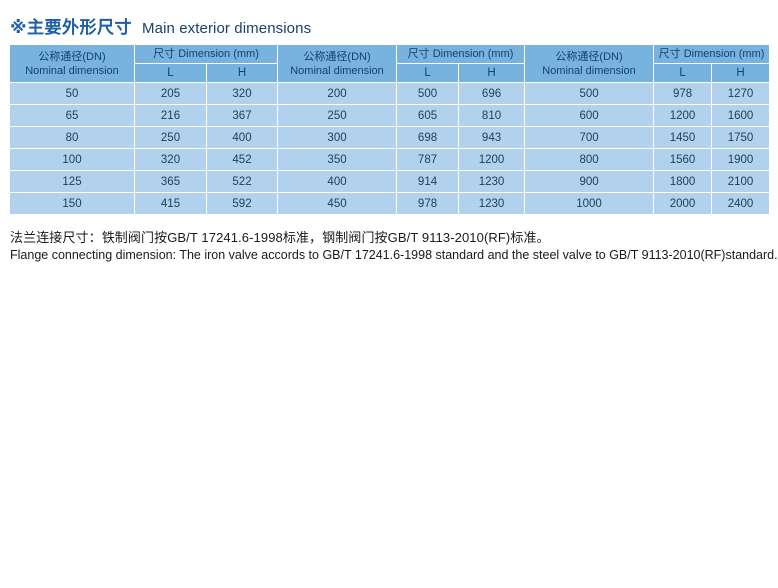 The height and width of the screenshot is (588, 778). What do you see at coordinates (741, 73) in the screenshot?
I see `col-header-h-3: H` at bounding box center [741, 73].